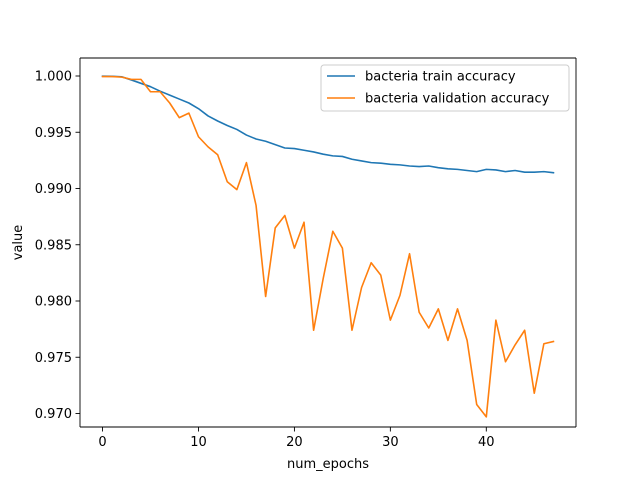  Describe the element at coordinates (53, 77) in the screenshot. I see `y-tick-label: 1.000` at that location.